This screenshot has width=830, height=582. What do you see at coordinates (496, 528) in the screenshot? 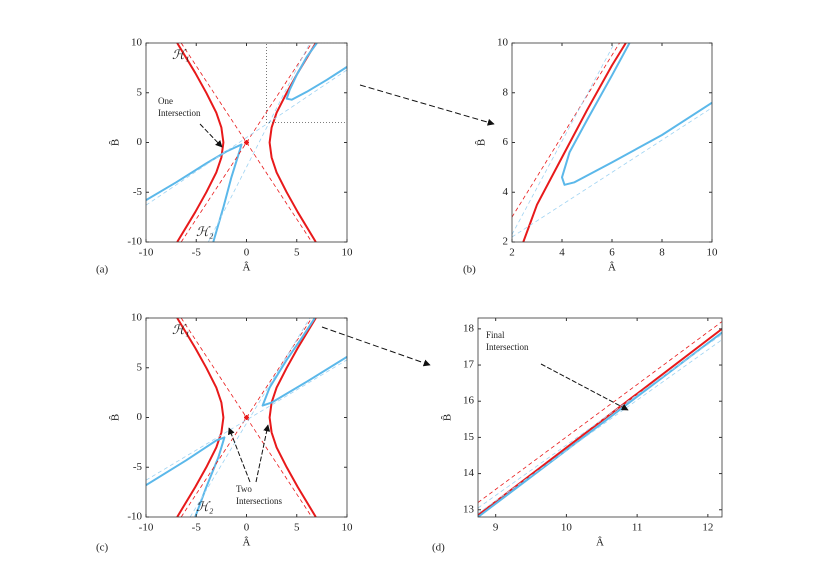
I see `x-tick-label: 9` at bounding box center [496, 528].